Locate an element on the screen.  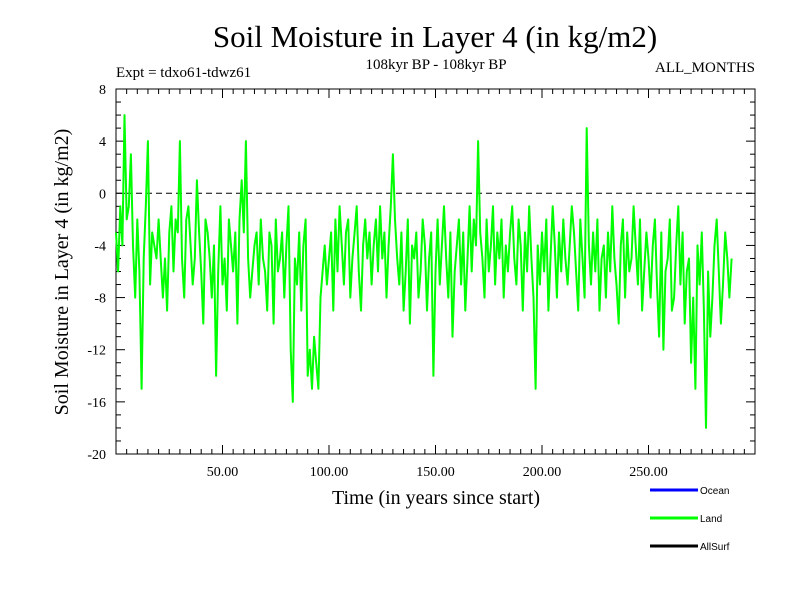
y-tick-label: 0 is located at coordinates (102, 194).